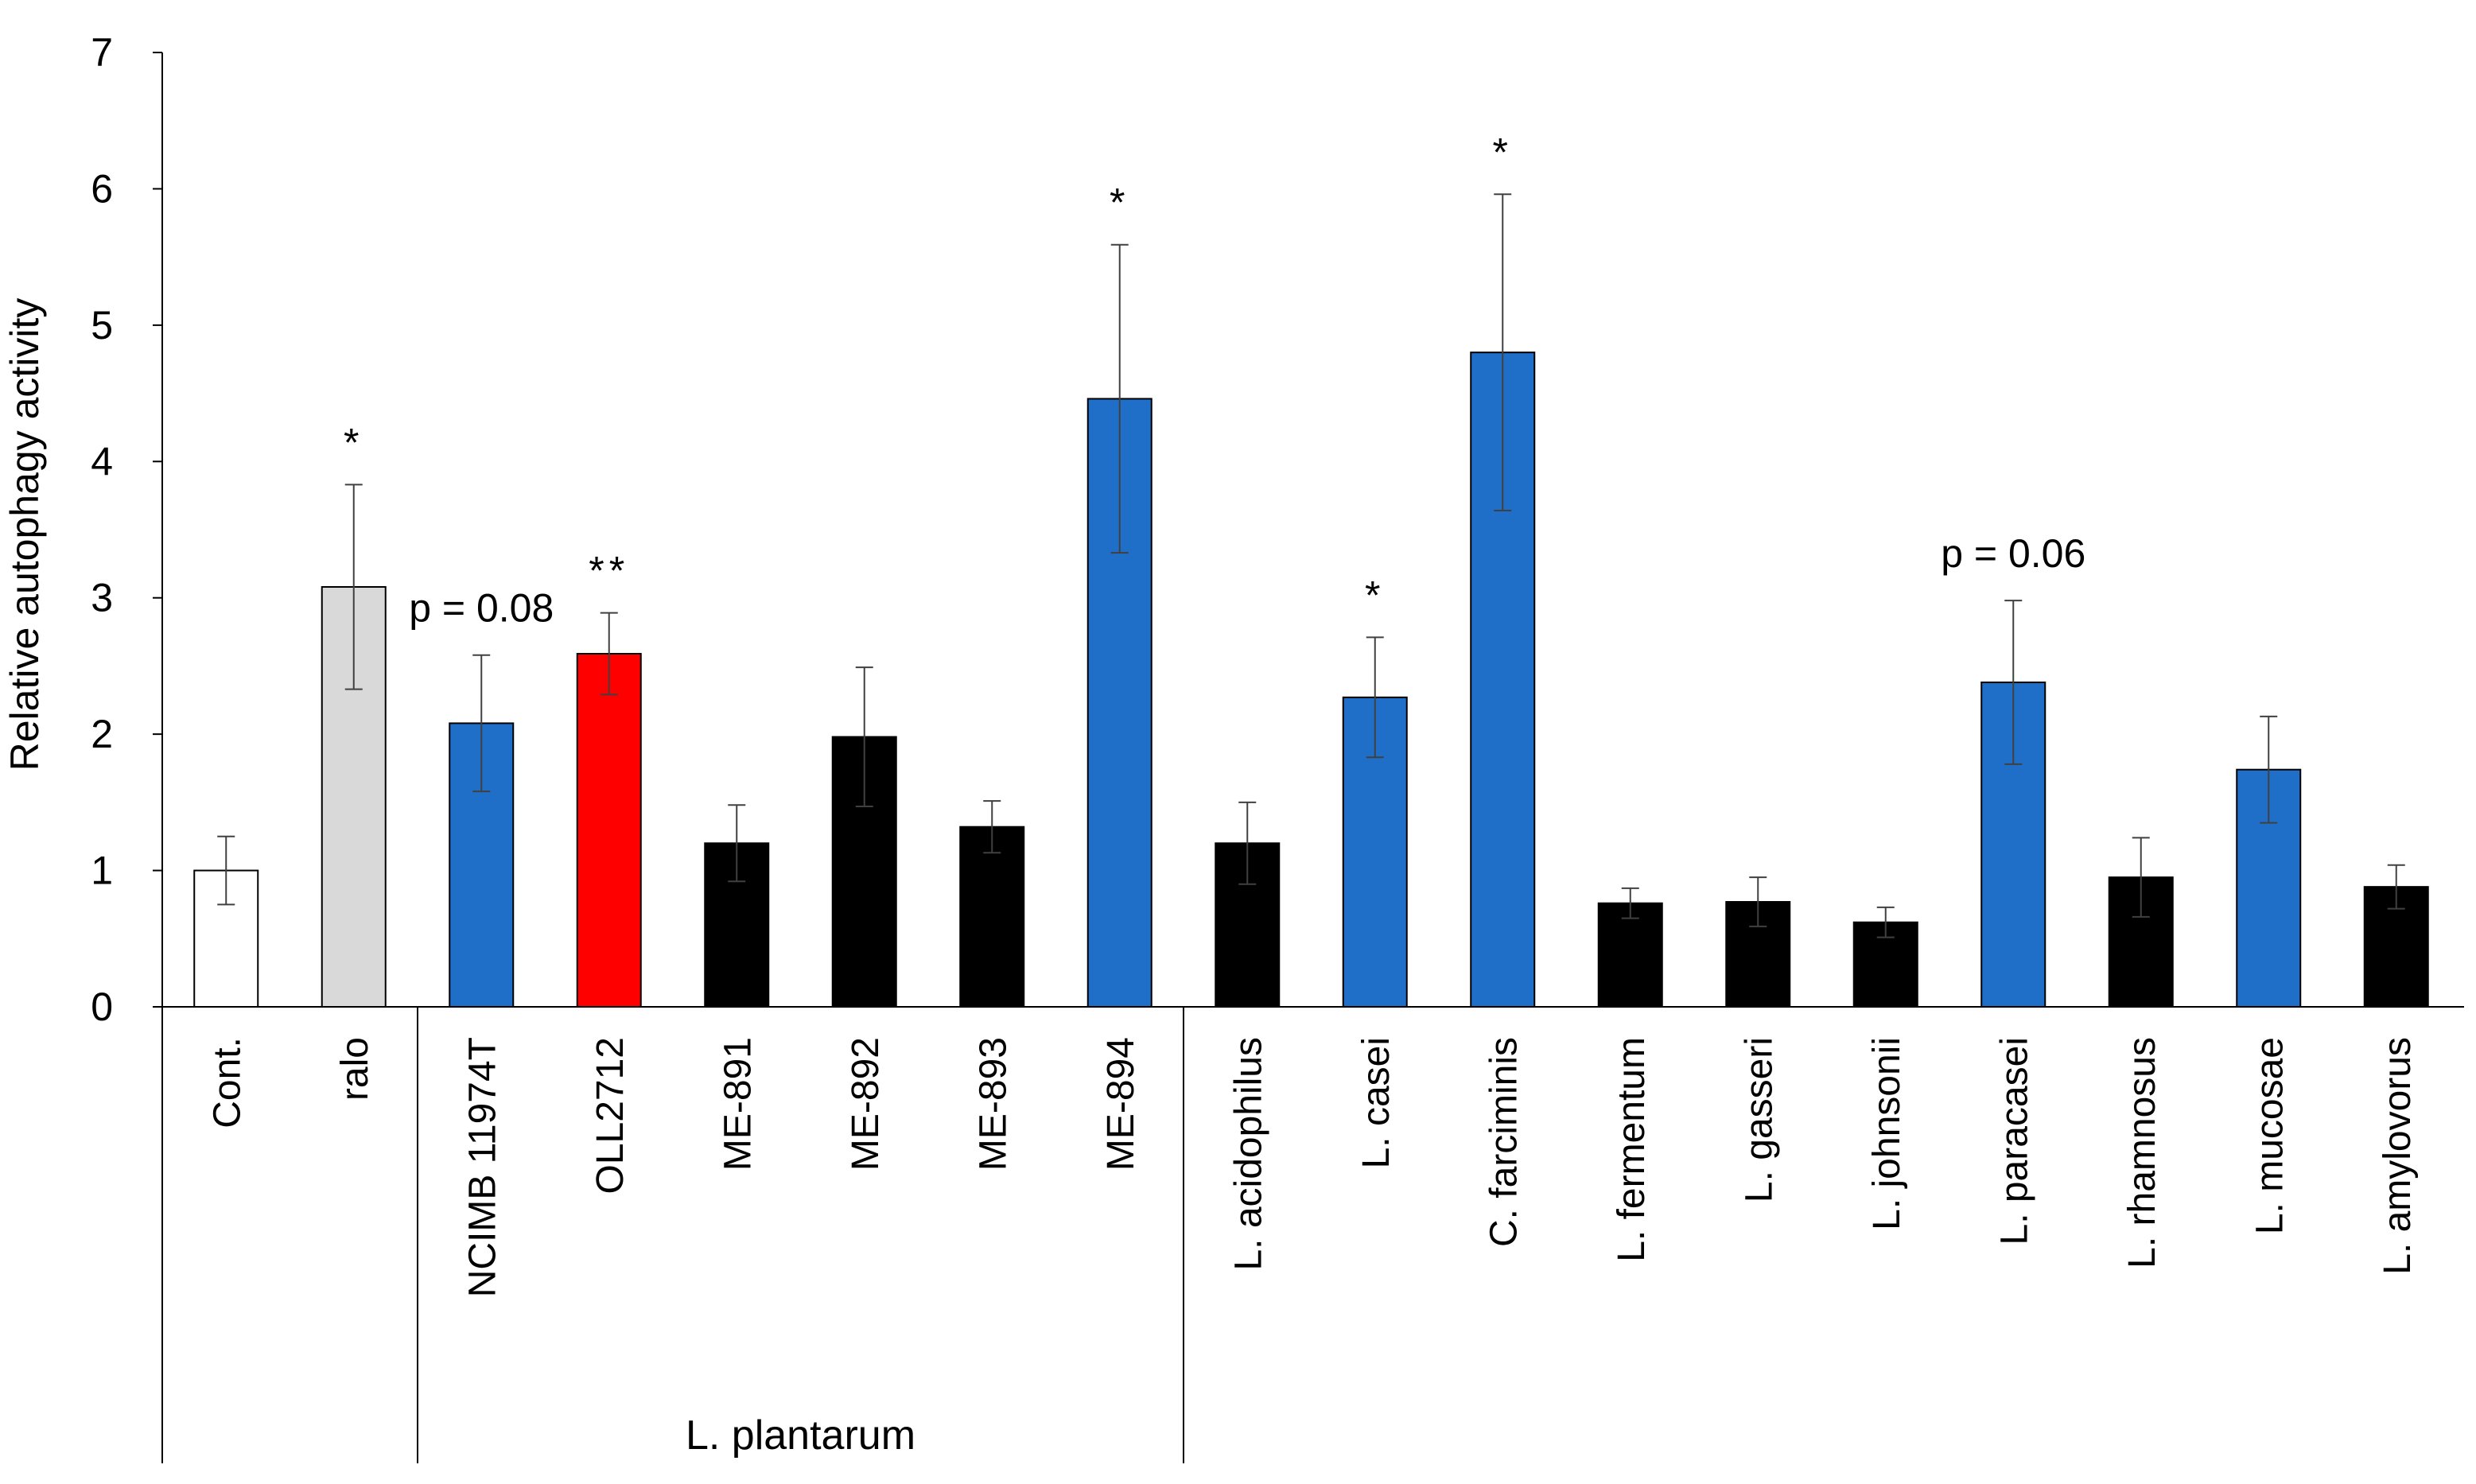 The image size is (2476, 1484). I want to click on y-tick-label: 2, so click(102, 734).